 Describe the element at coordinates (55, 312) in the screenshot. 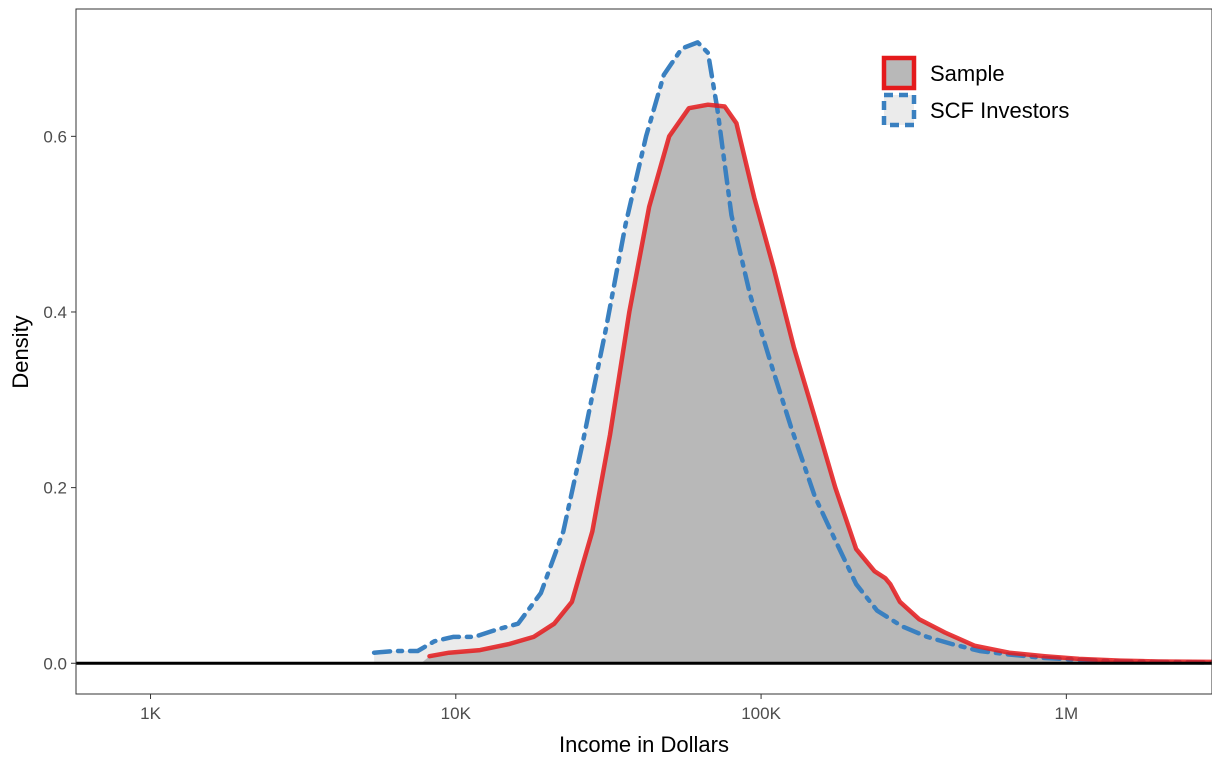

I see `y-tick-label: 0.4` at that location.